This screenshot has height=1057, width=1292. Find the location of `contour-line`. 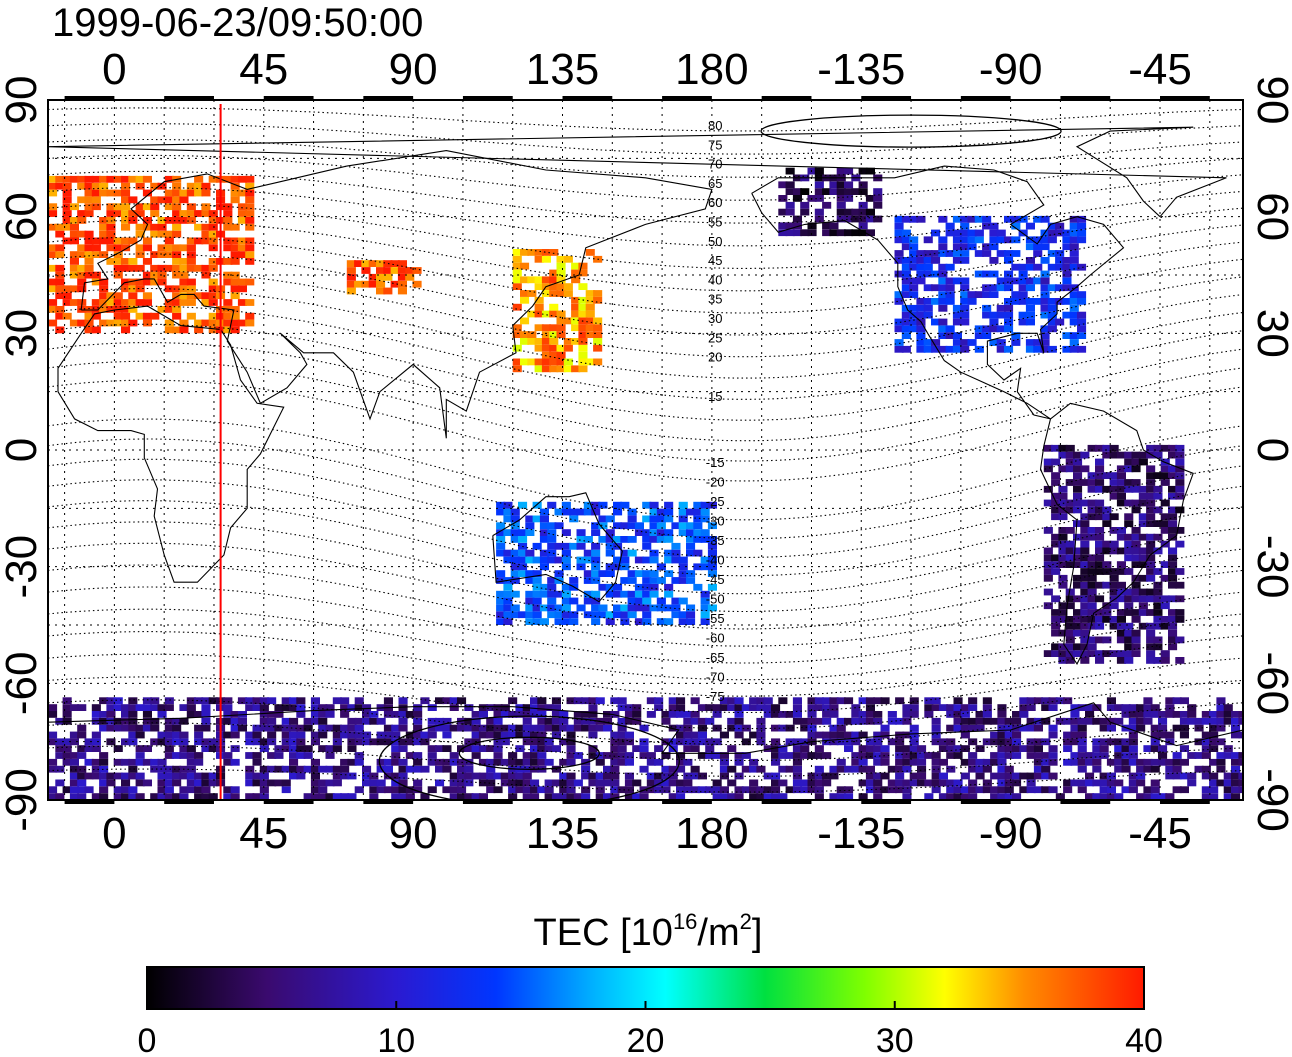

contour-line is located at coordinates (645, 294).